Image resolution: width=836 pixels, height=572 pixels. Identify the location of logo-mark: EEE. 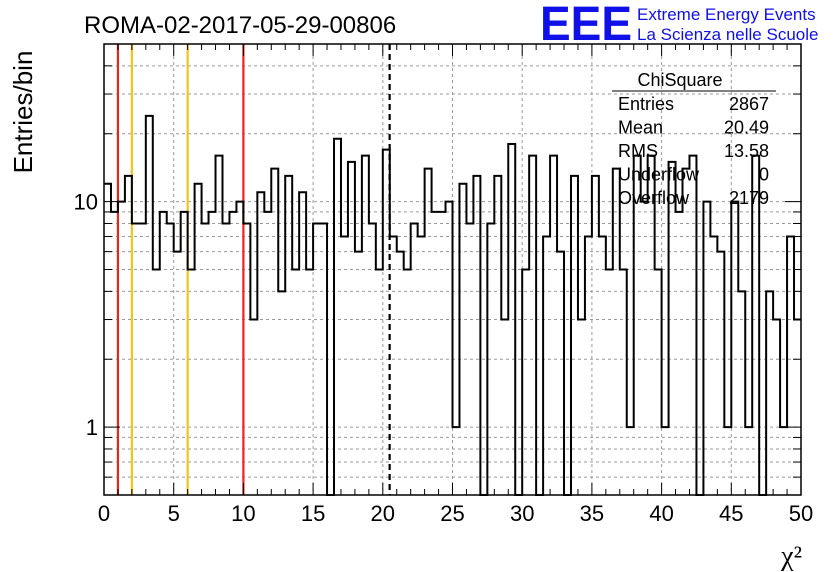
(586, 25).